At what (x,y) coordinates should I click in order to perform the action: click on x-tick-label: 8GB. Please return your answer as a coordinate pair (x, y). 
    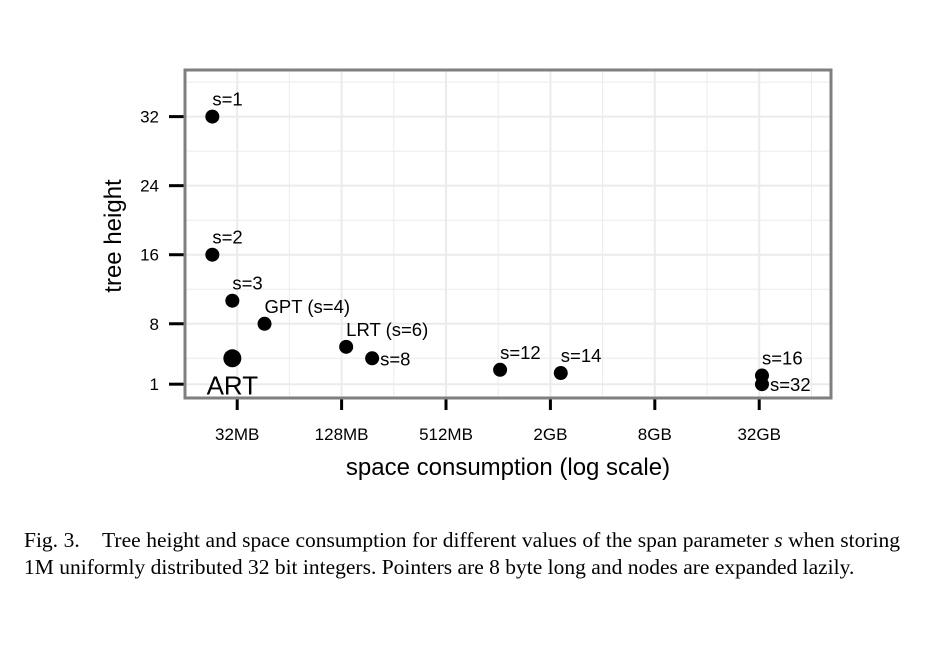
    Looking at the image, I should click on (655, 434).